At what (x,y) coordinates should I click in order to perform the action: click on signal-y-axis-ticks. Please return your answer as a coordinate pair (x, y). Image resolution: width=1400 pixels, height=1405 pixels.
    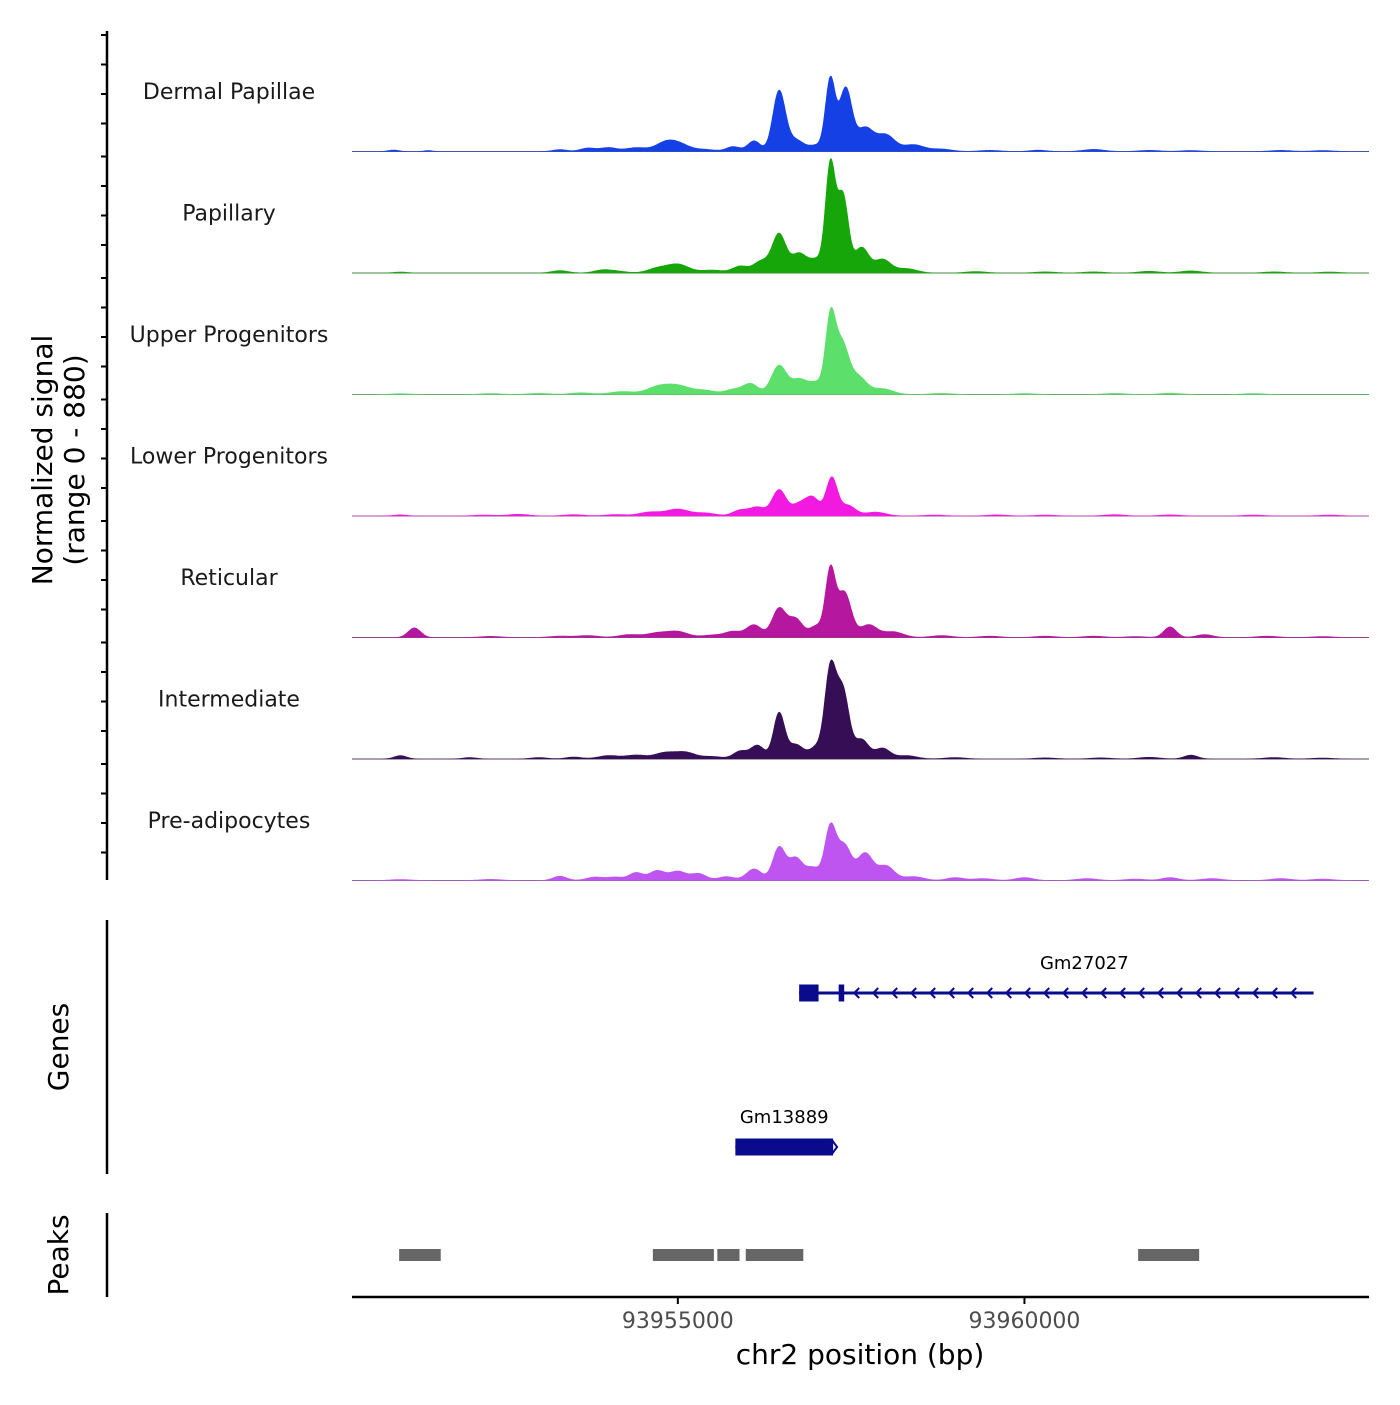
    Looking at the image, I should click on (104, 444).